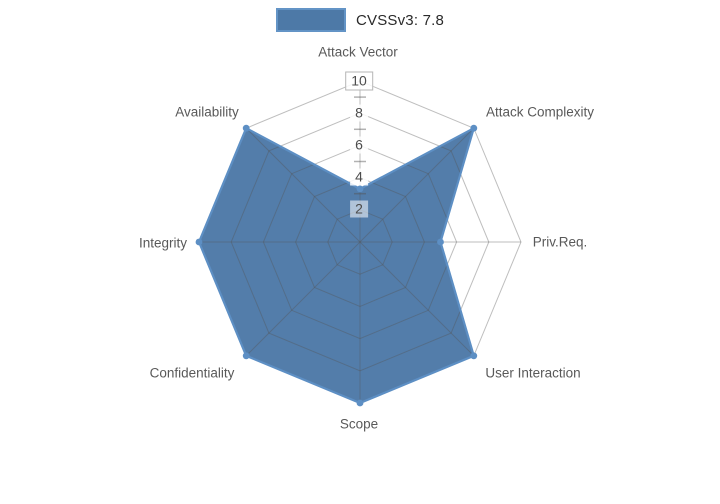 This screenshot has height=504, width=720. Describe the element at coordinates (359, 209) in the screenshot. I see `radial-tick-2: 2` at that location.